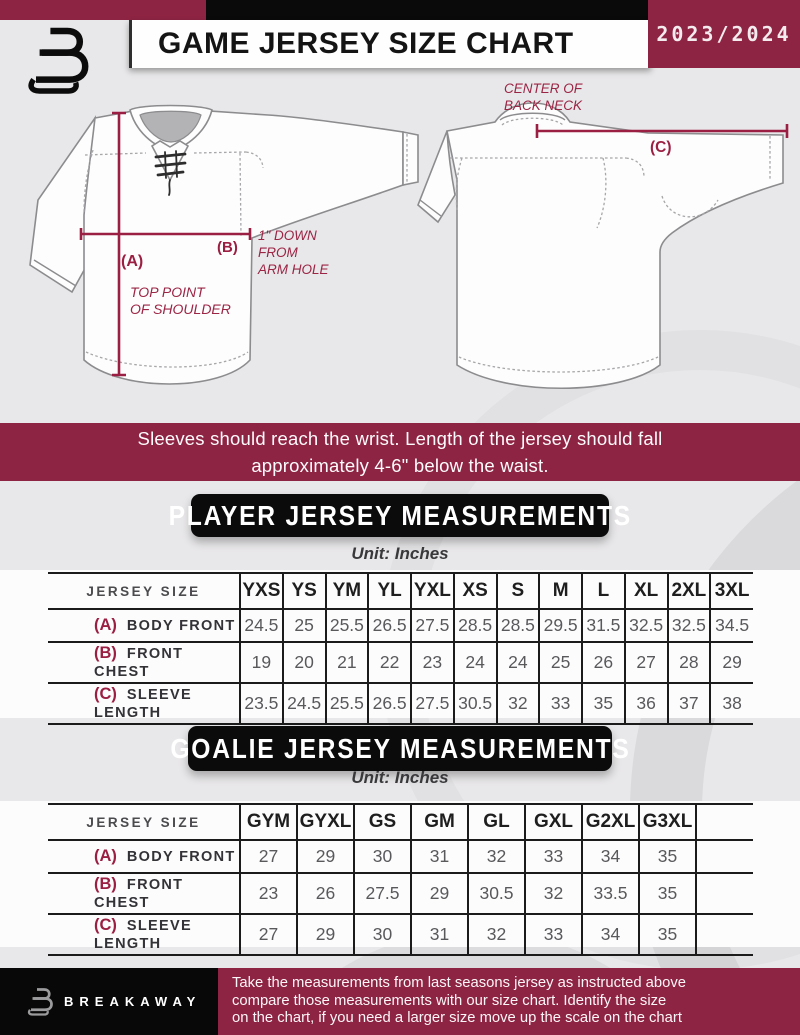 Image resolution: width=800 pixels, height=1035 pixels. I want to click on measurement-row: (A) BODY FRONT 27 29 30 31 32 33 34 35, so click(400, 856).